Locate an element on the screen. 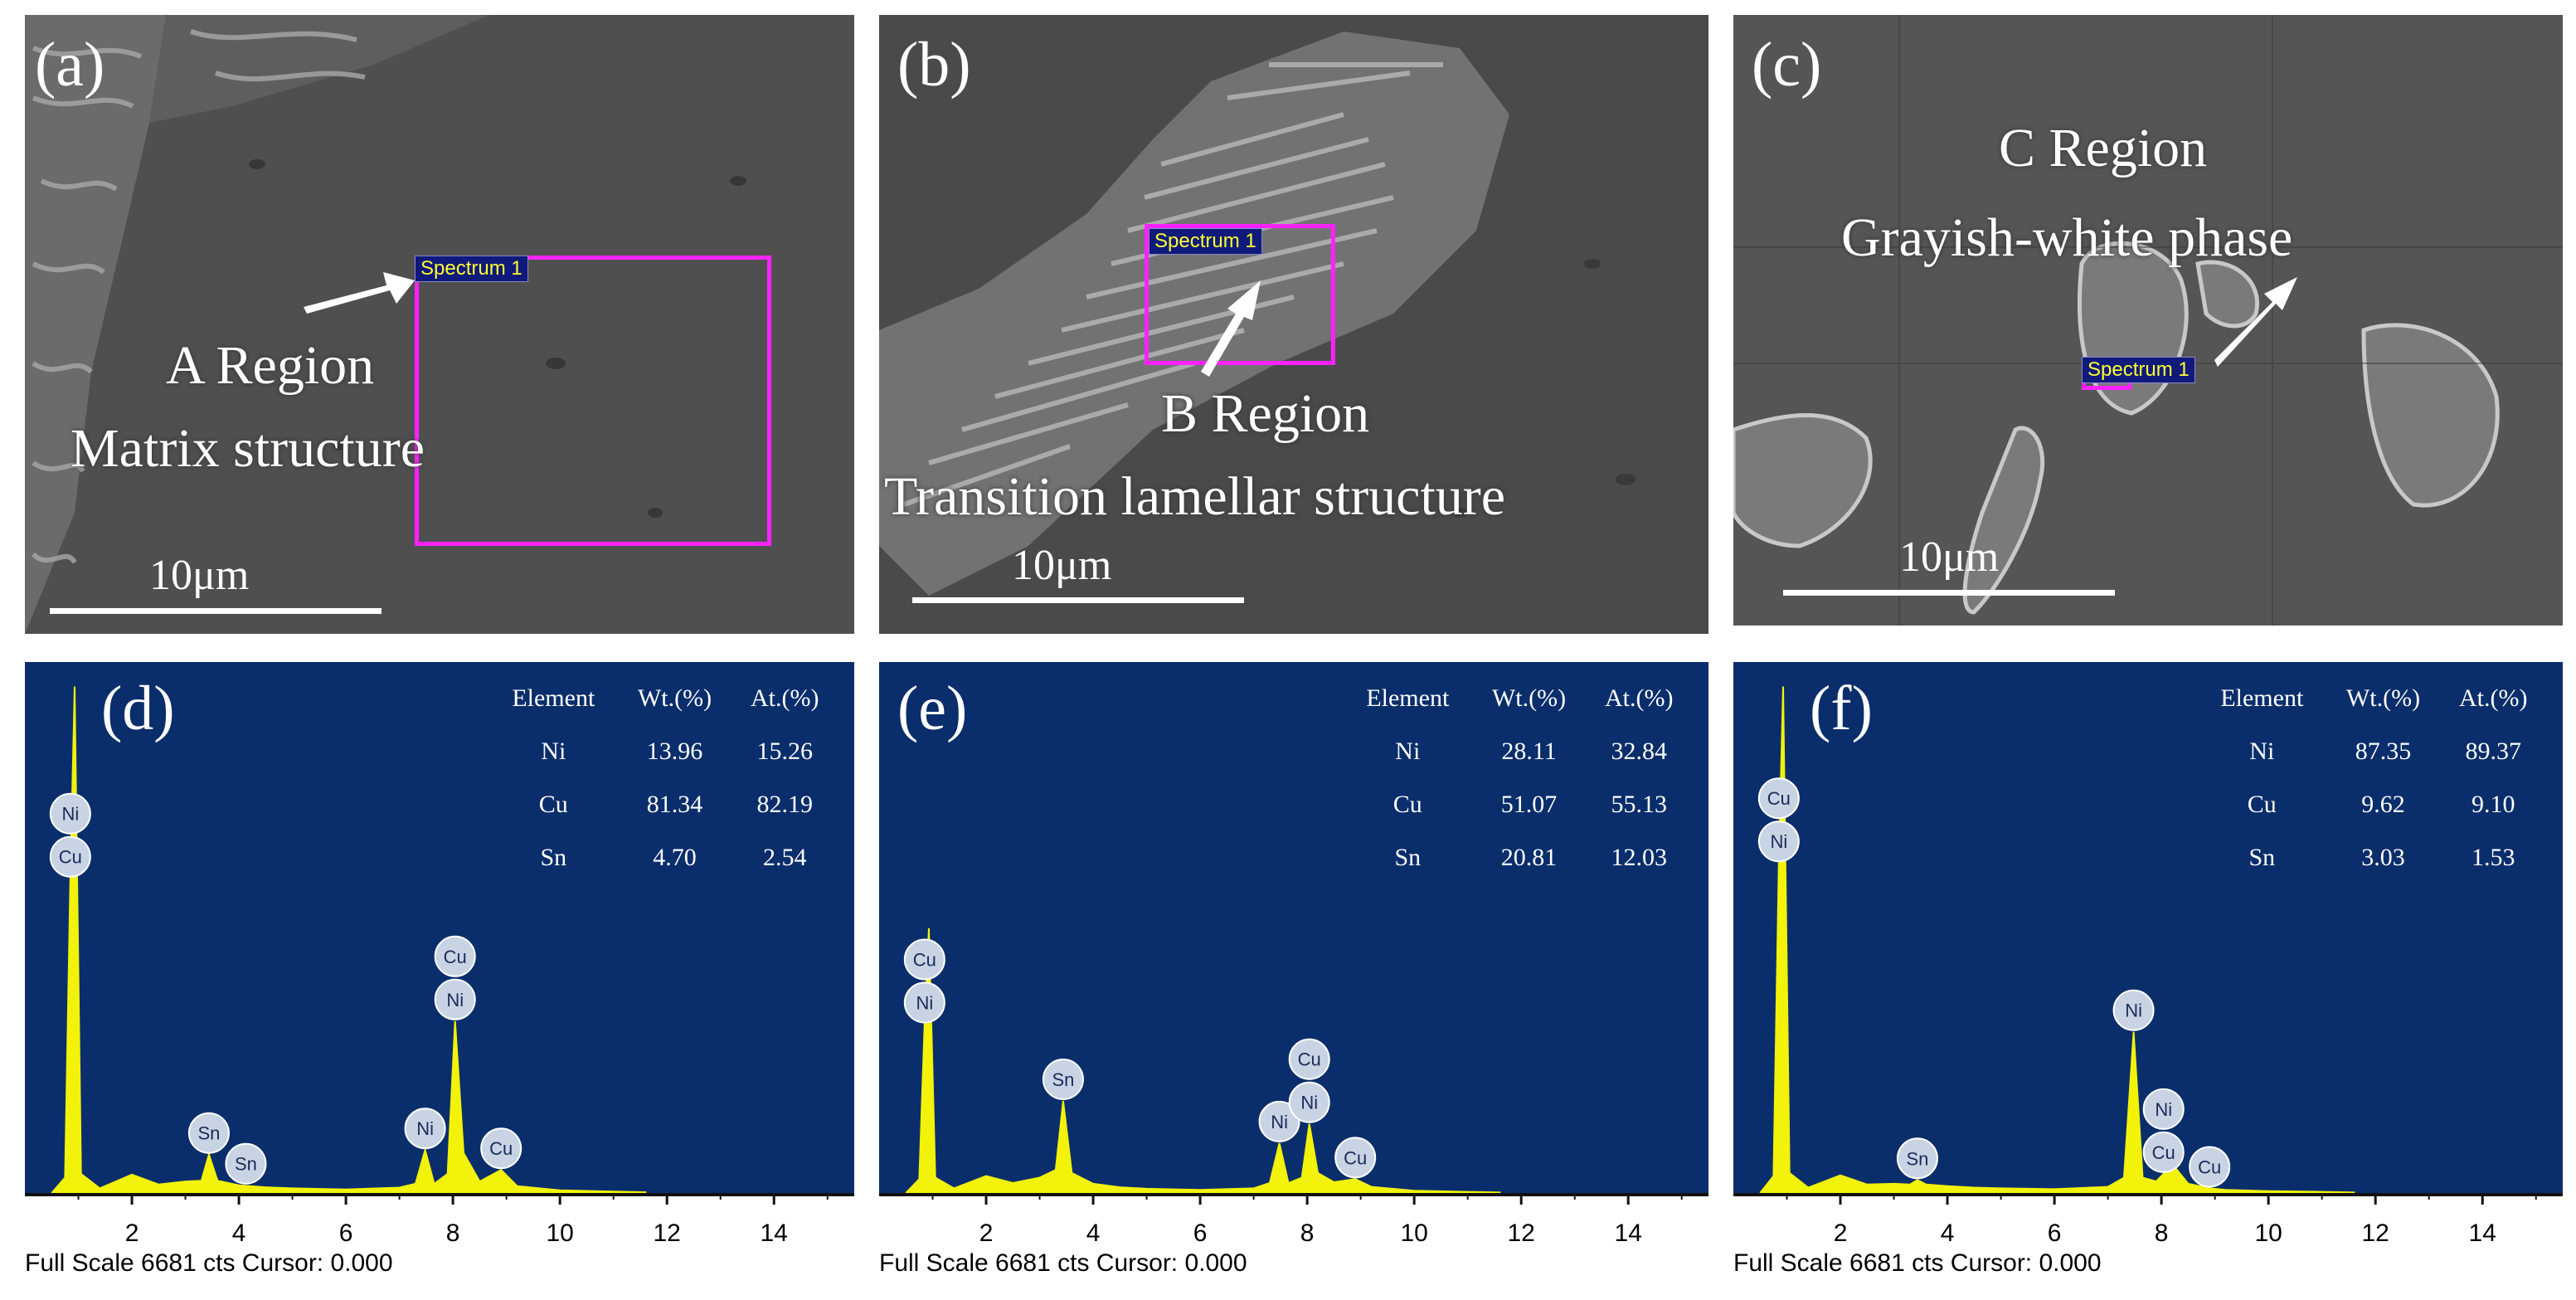 The width and height of the screenshot is (2576, 1300). table-row: Sn 20.81 12.03 is located at coordinates (1518, 857).